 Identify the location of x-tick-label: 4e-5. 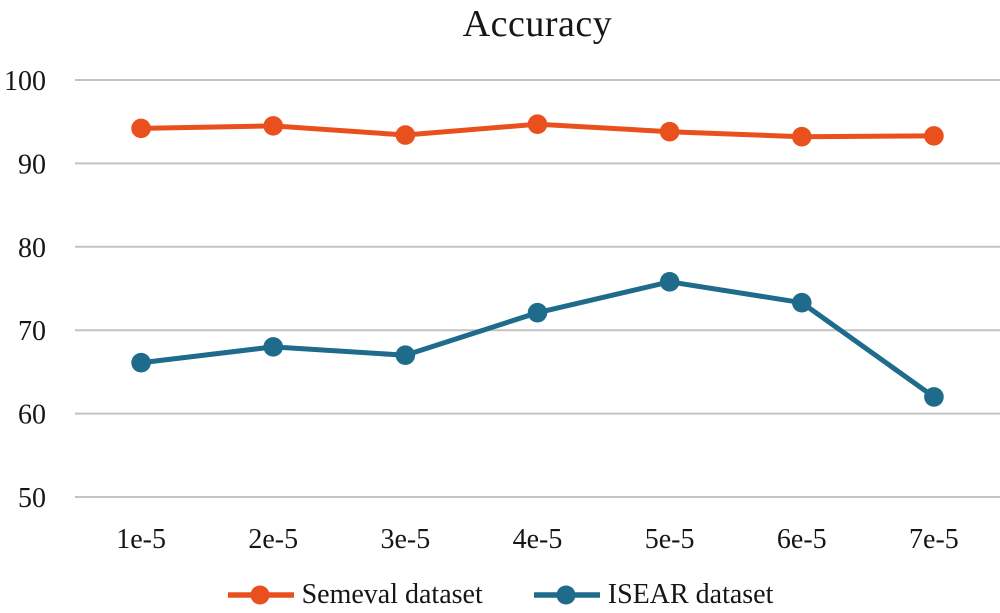
(538, 539).